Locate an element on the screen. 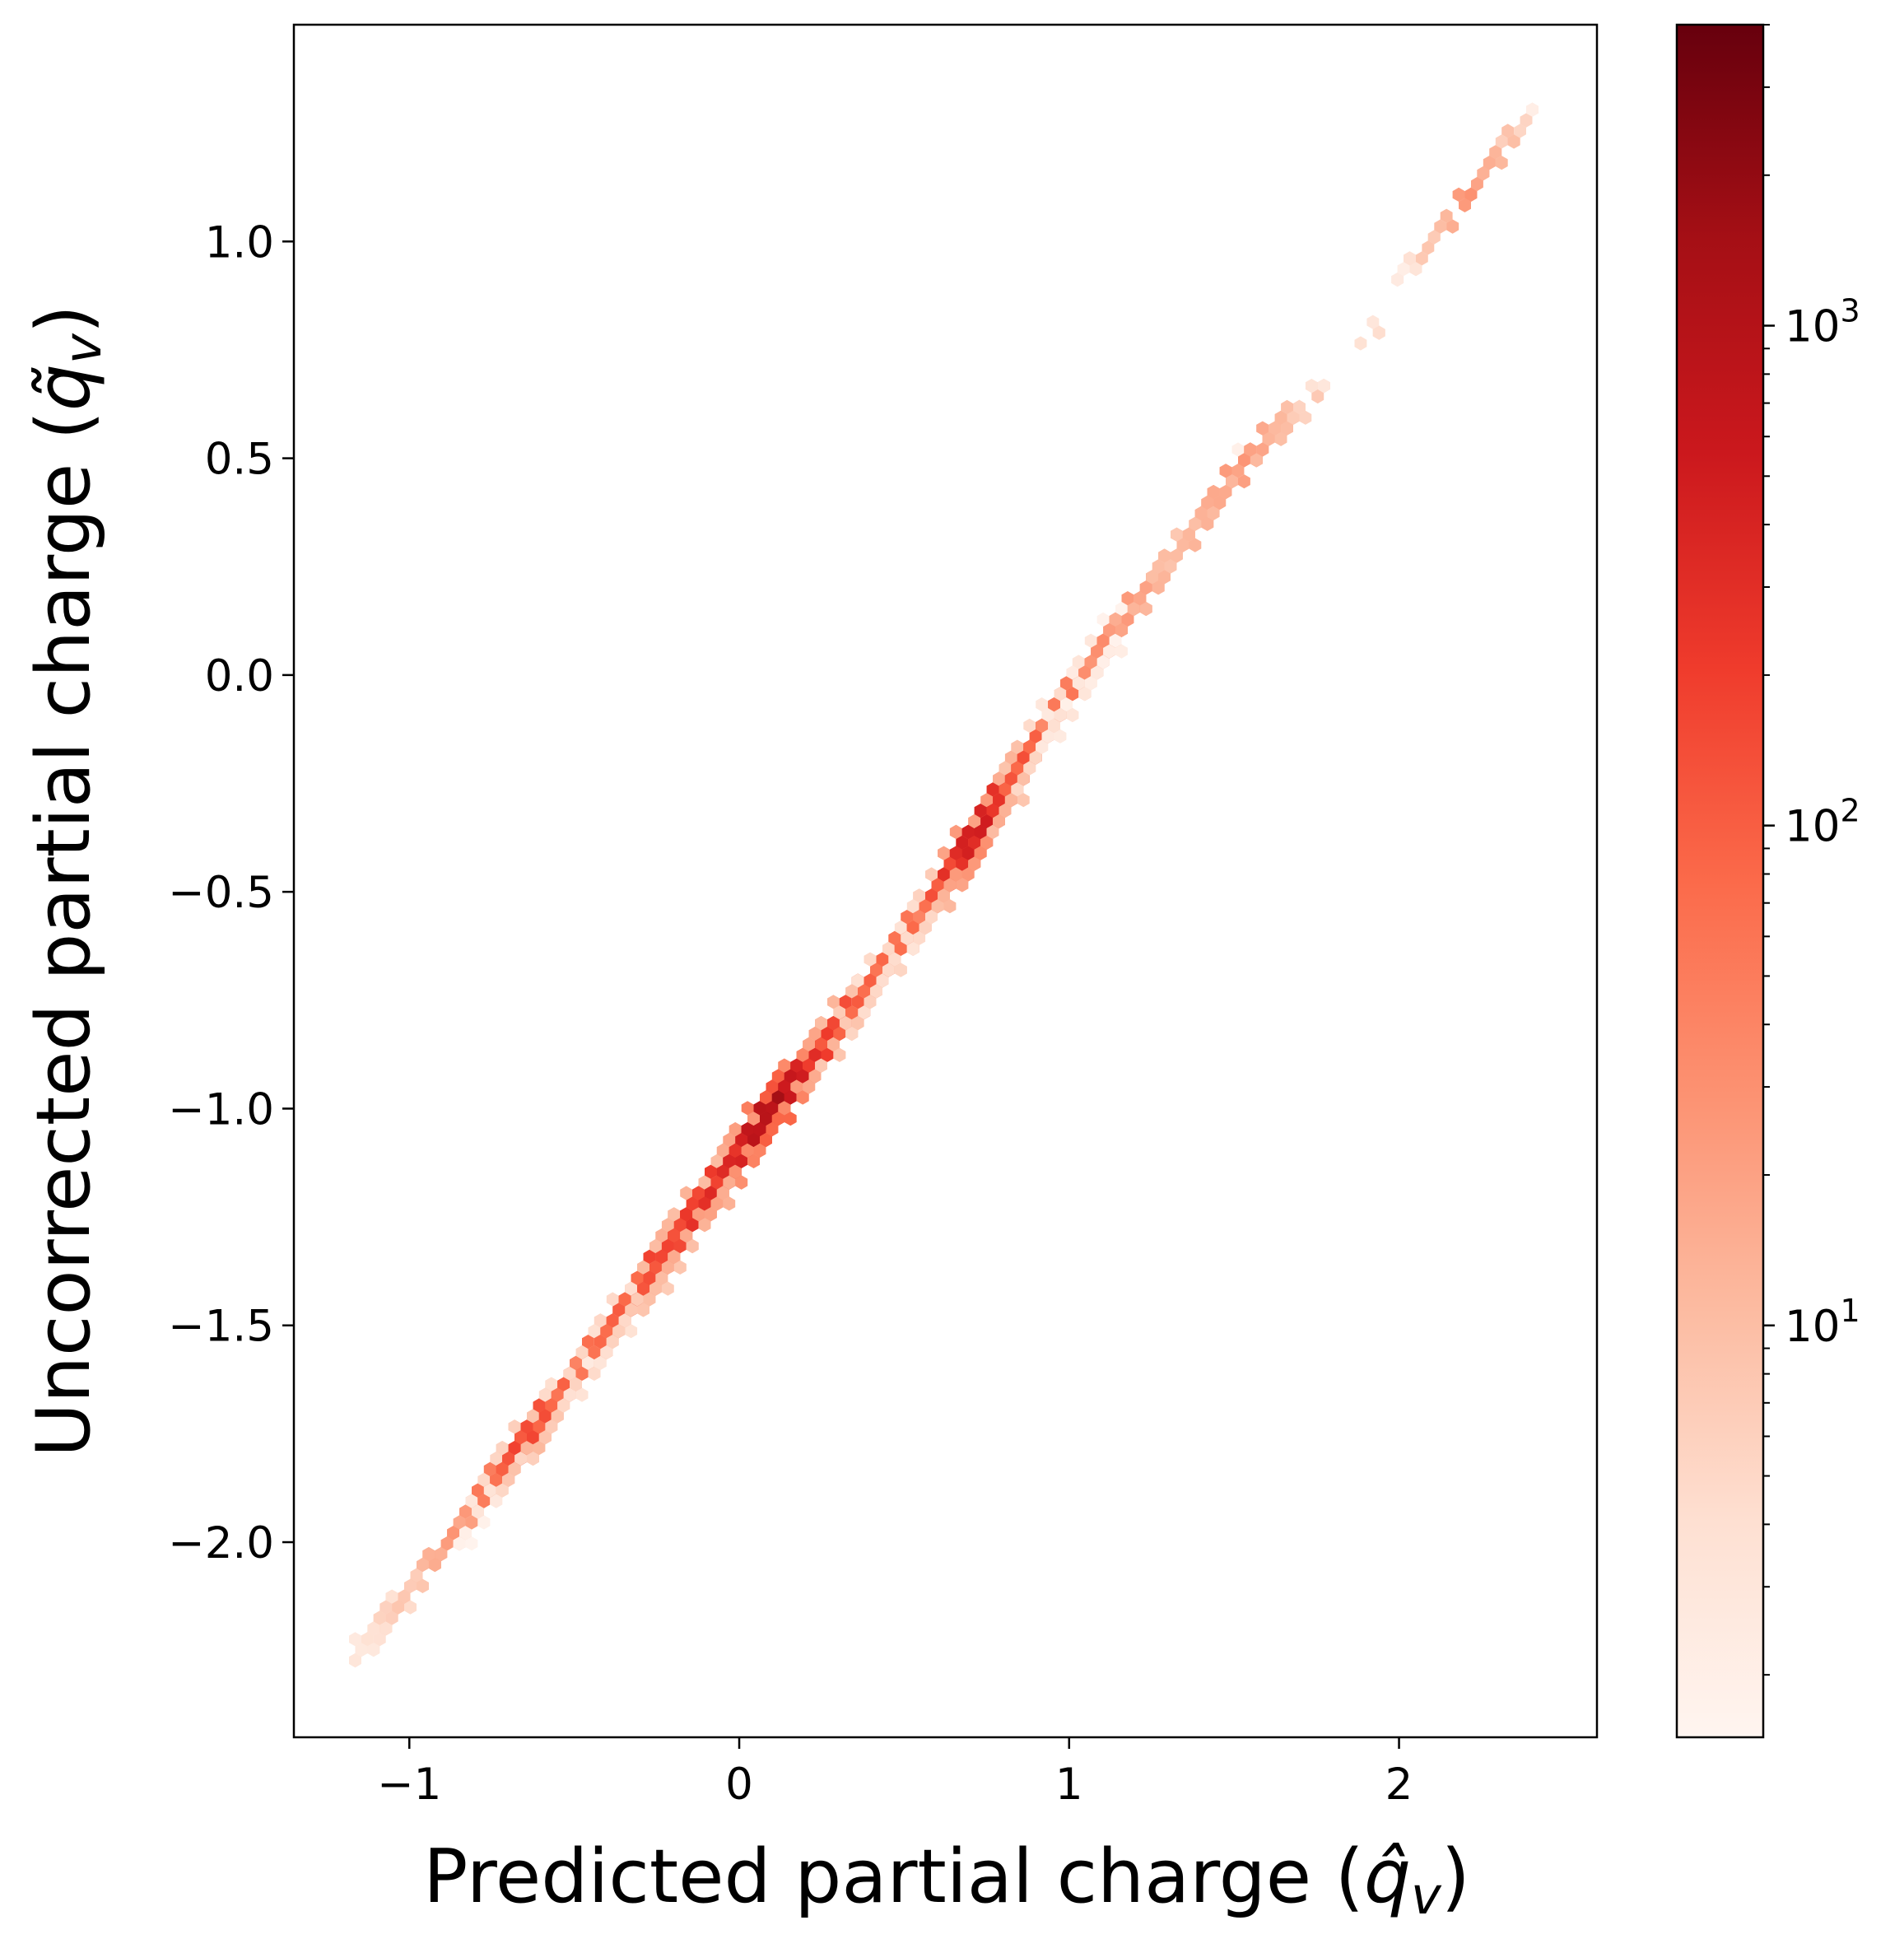 The width and height of the screenshot is (1904, 1939). x-tick-label: 1 is located at coordinates (1069, 1785).